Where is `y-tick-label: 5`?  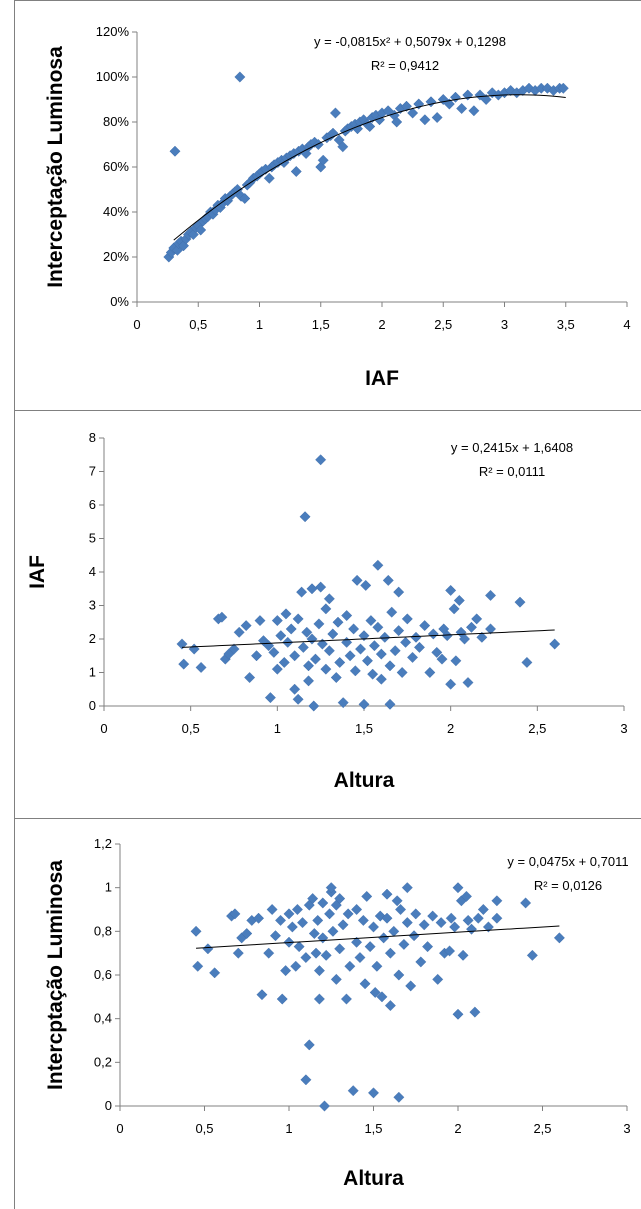
y-tick-label: 5 is located at coordinates (92, 538).